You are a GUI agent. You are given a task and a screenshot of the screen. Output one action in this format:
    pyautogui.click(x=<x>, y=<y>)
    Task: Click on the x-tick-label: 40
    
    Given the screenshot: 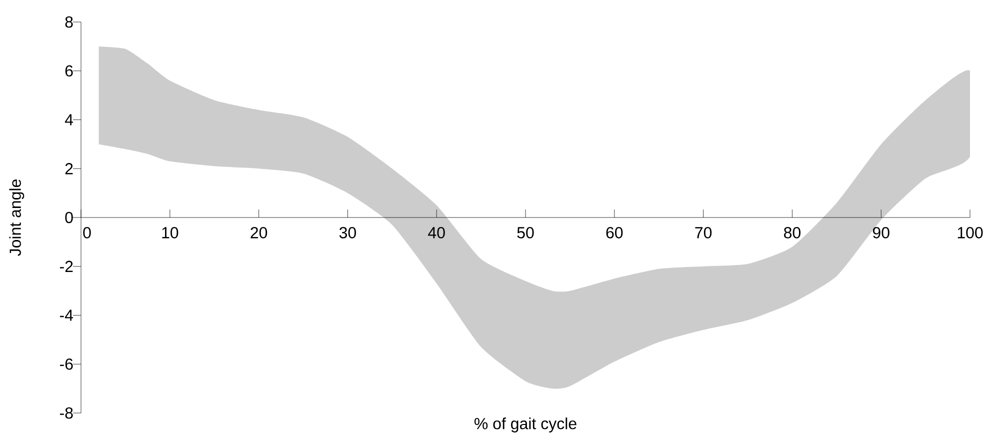 What is the action you would take?
    pyautogui.click(x=436, y=232)
    